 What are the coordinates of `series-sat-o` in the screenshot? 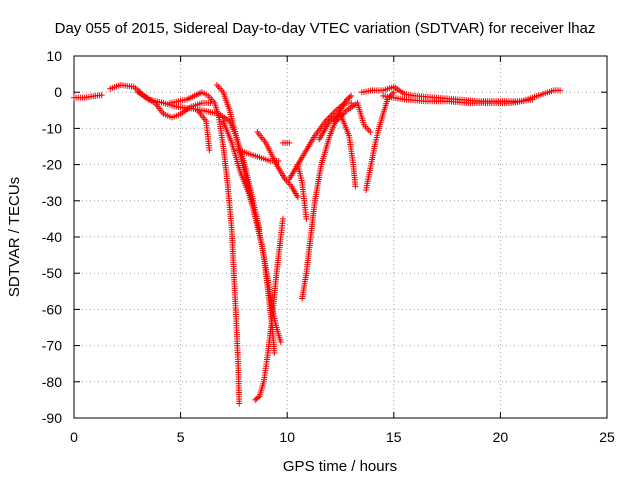 It's located at (353, 118).